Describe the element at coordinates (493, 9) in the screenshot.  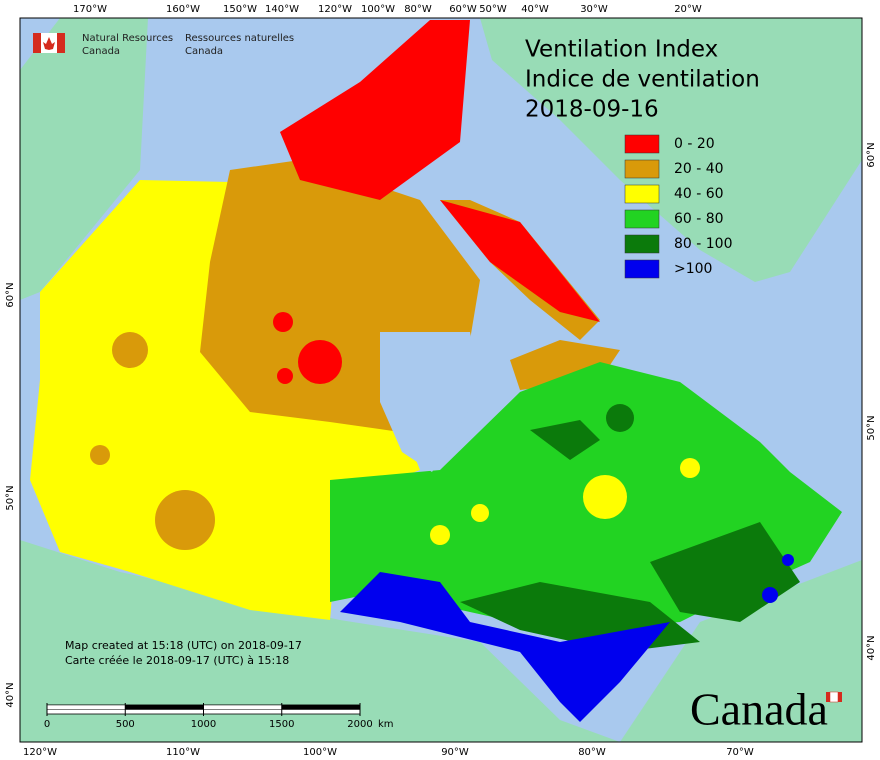
I see `longitude-label: 50°W` at that location.